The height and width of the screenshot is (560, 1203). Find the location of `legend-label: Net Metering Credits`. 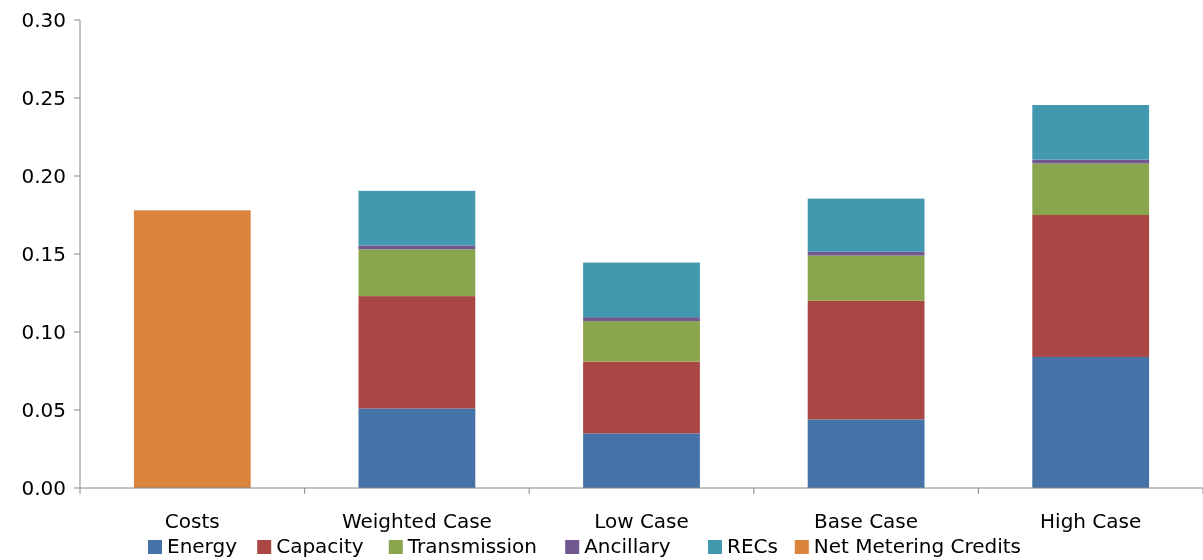

legend-label: Net Metering Credits is located at coordinates (917, 546).